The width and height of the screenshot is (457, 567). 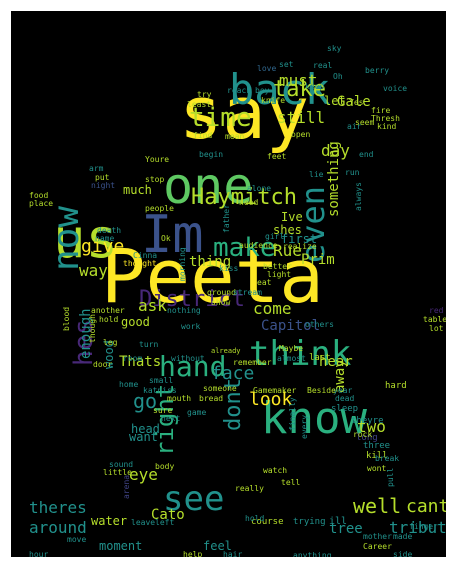 I want to click on word-last: last, so click(x=320, y=358).